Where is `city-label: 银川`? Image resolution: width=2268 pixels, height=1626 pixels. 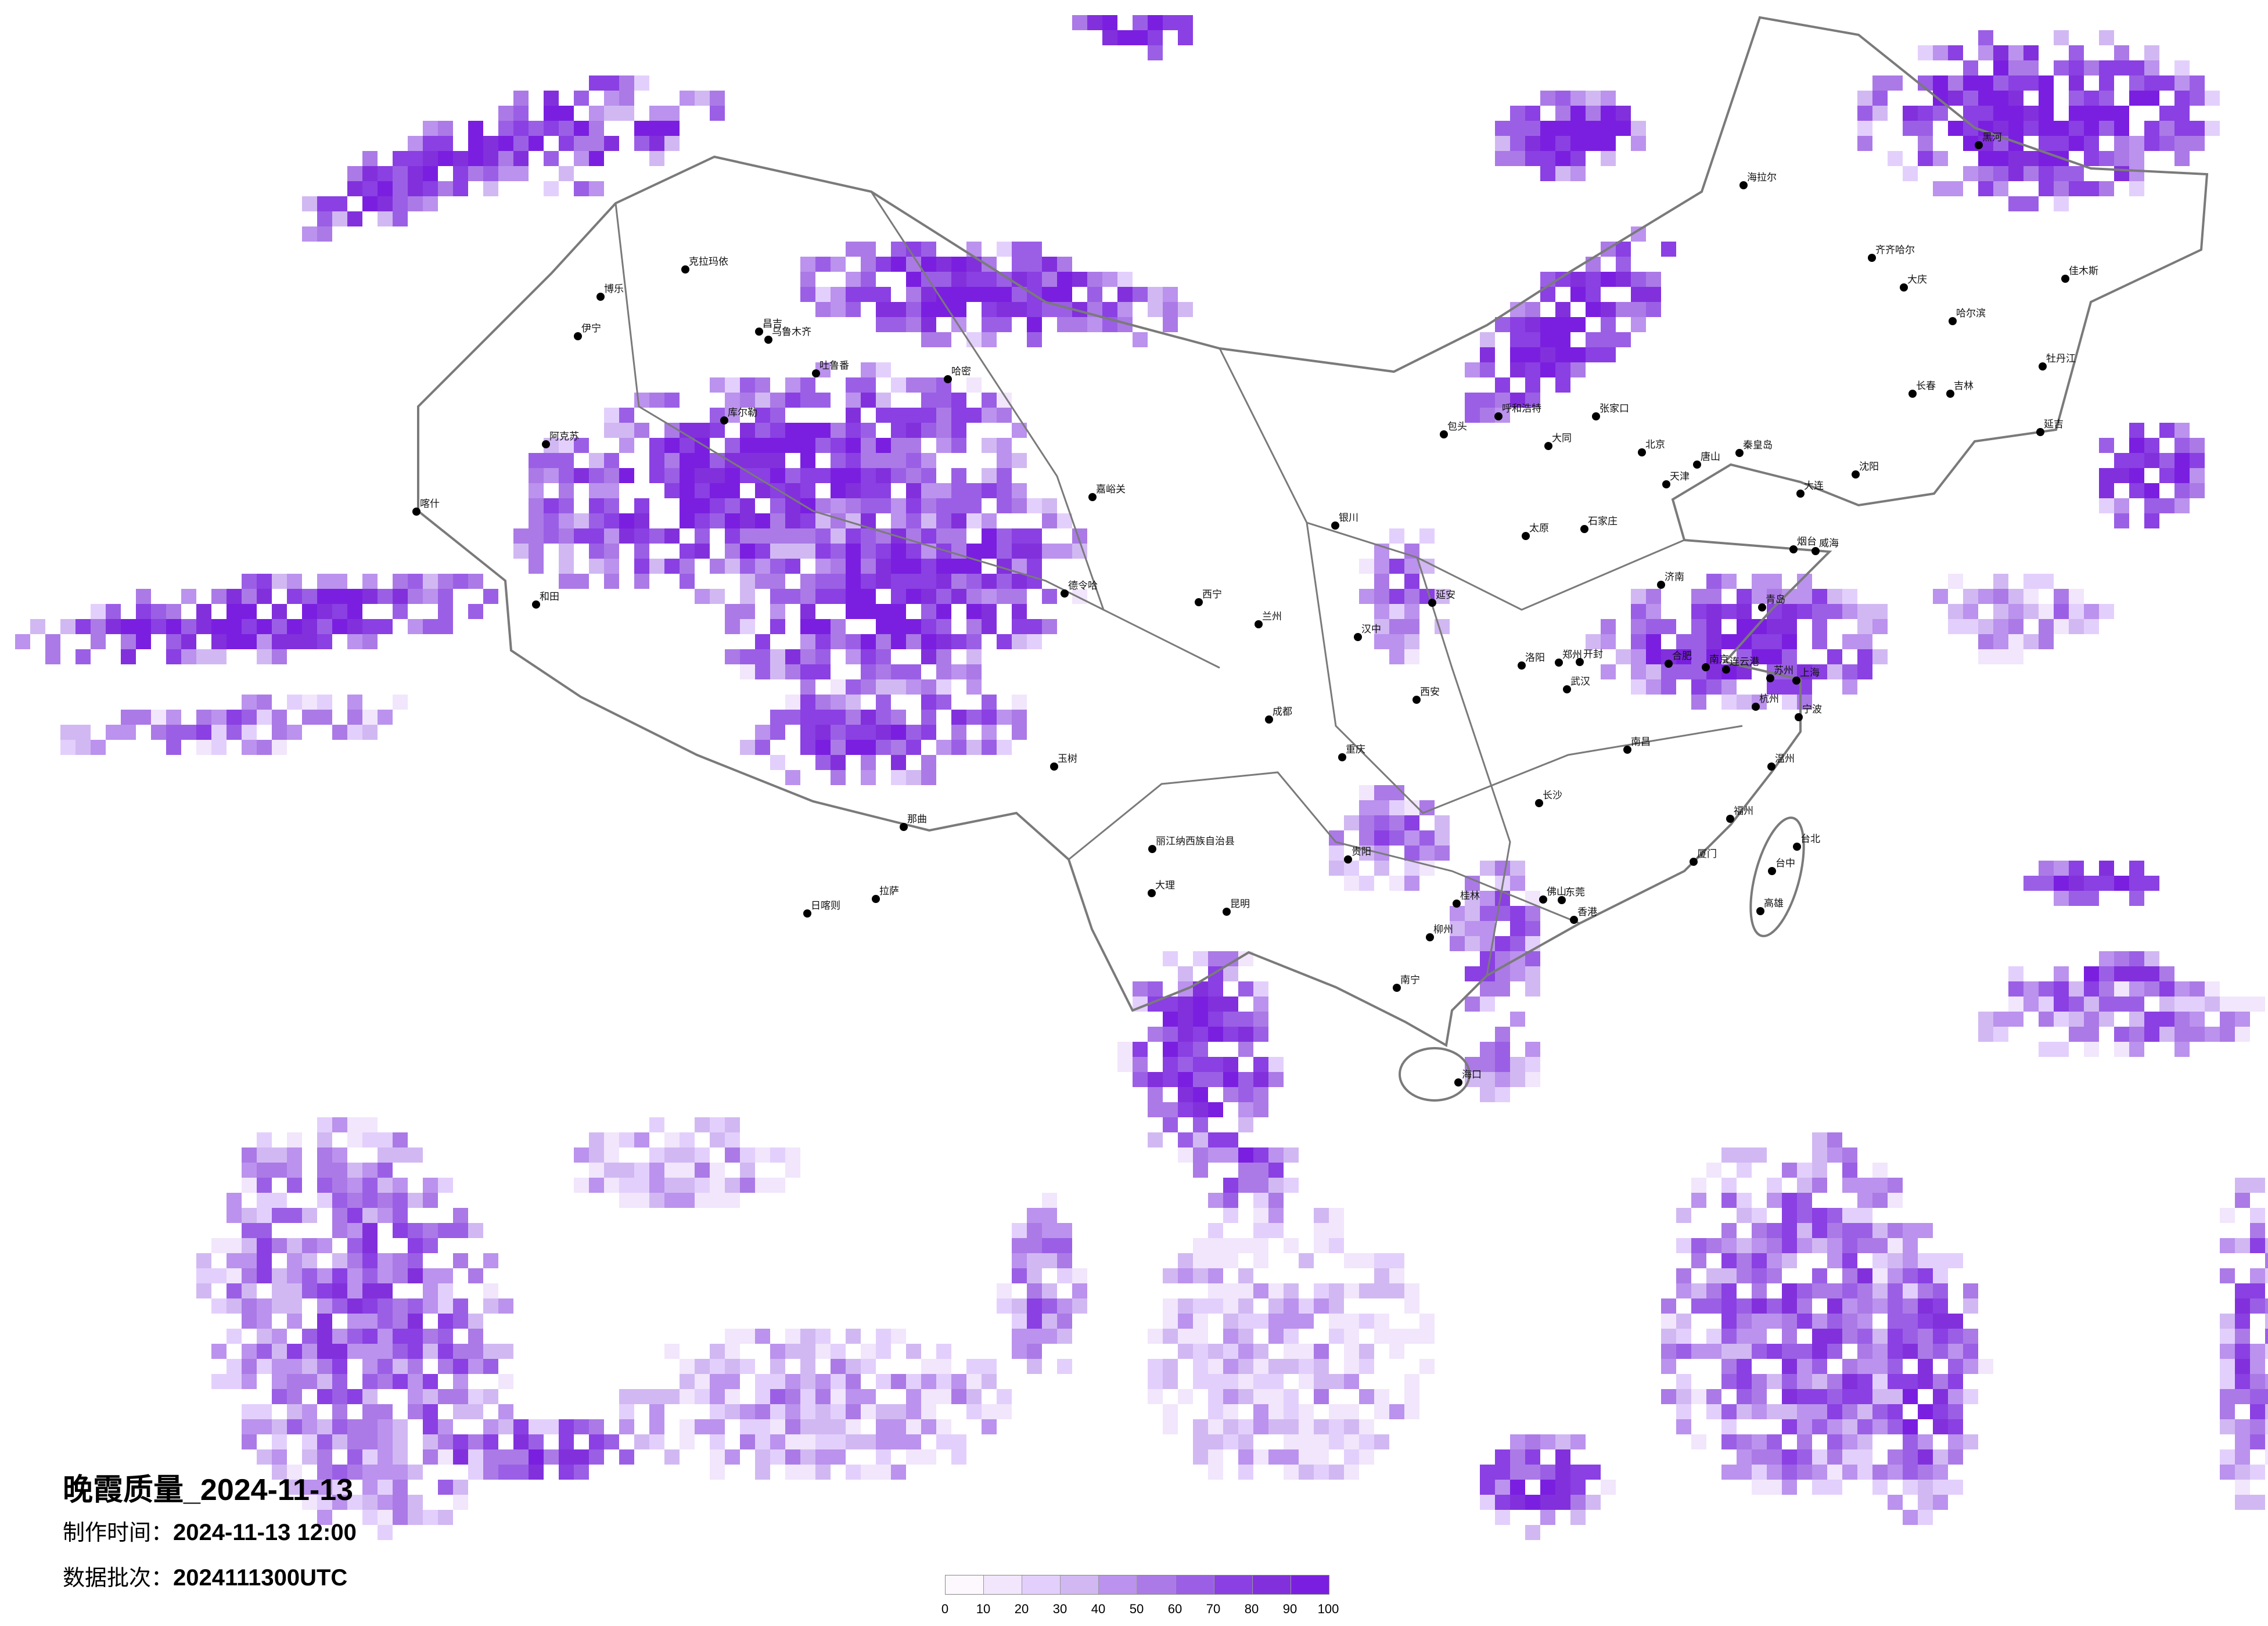 city-label: 银川 is located at coordinates (1348, 518).